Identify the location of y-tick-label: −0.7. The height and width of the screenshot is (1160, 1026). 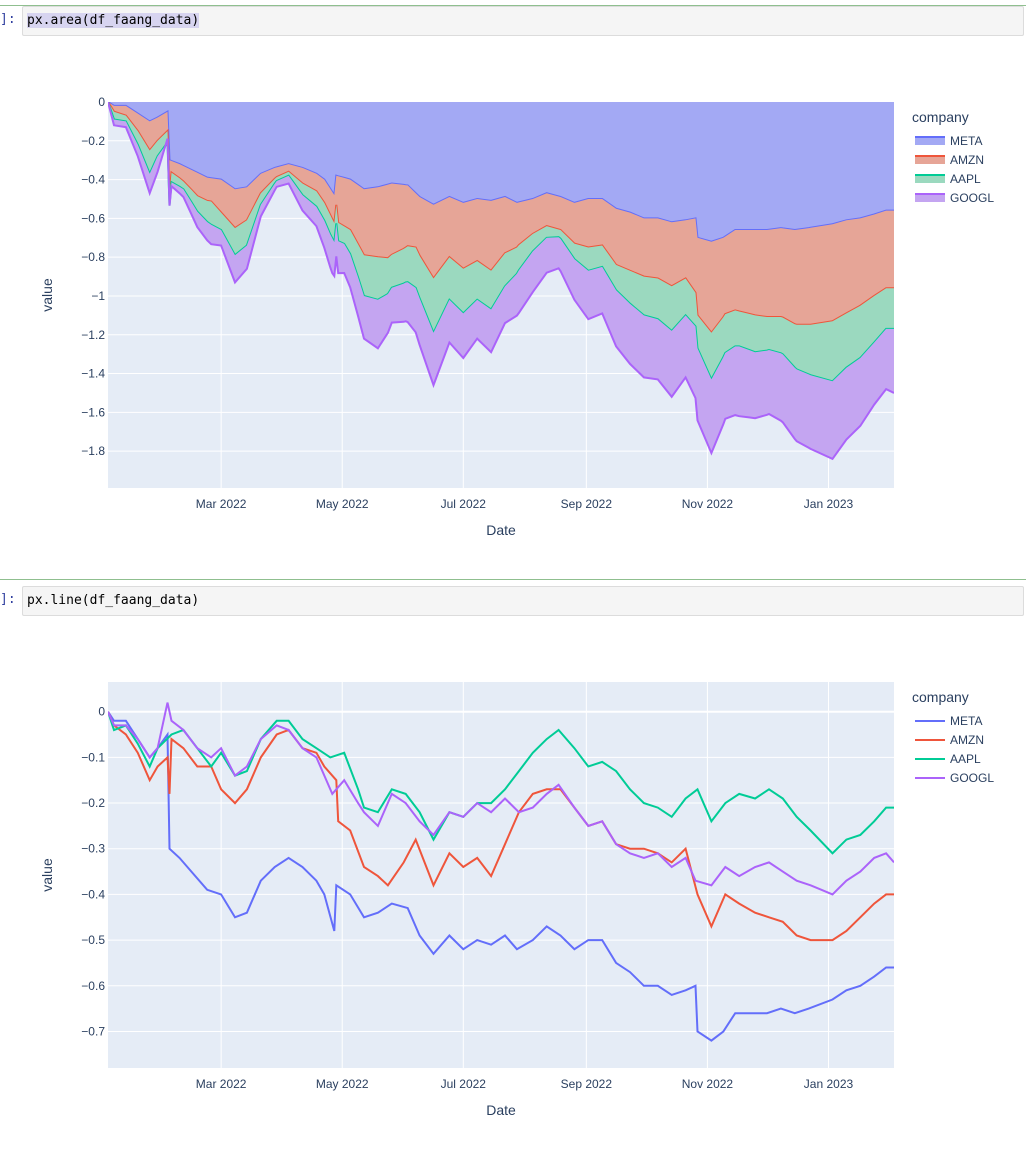
(93, 1031).